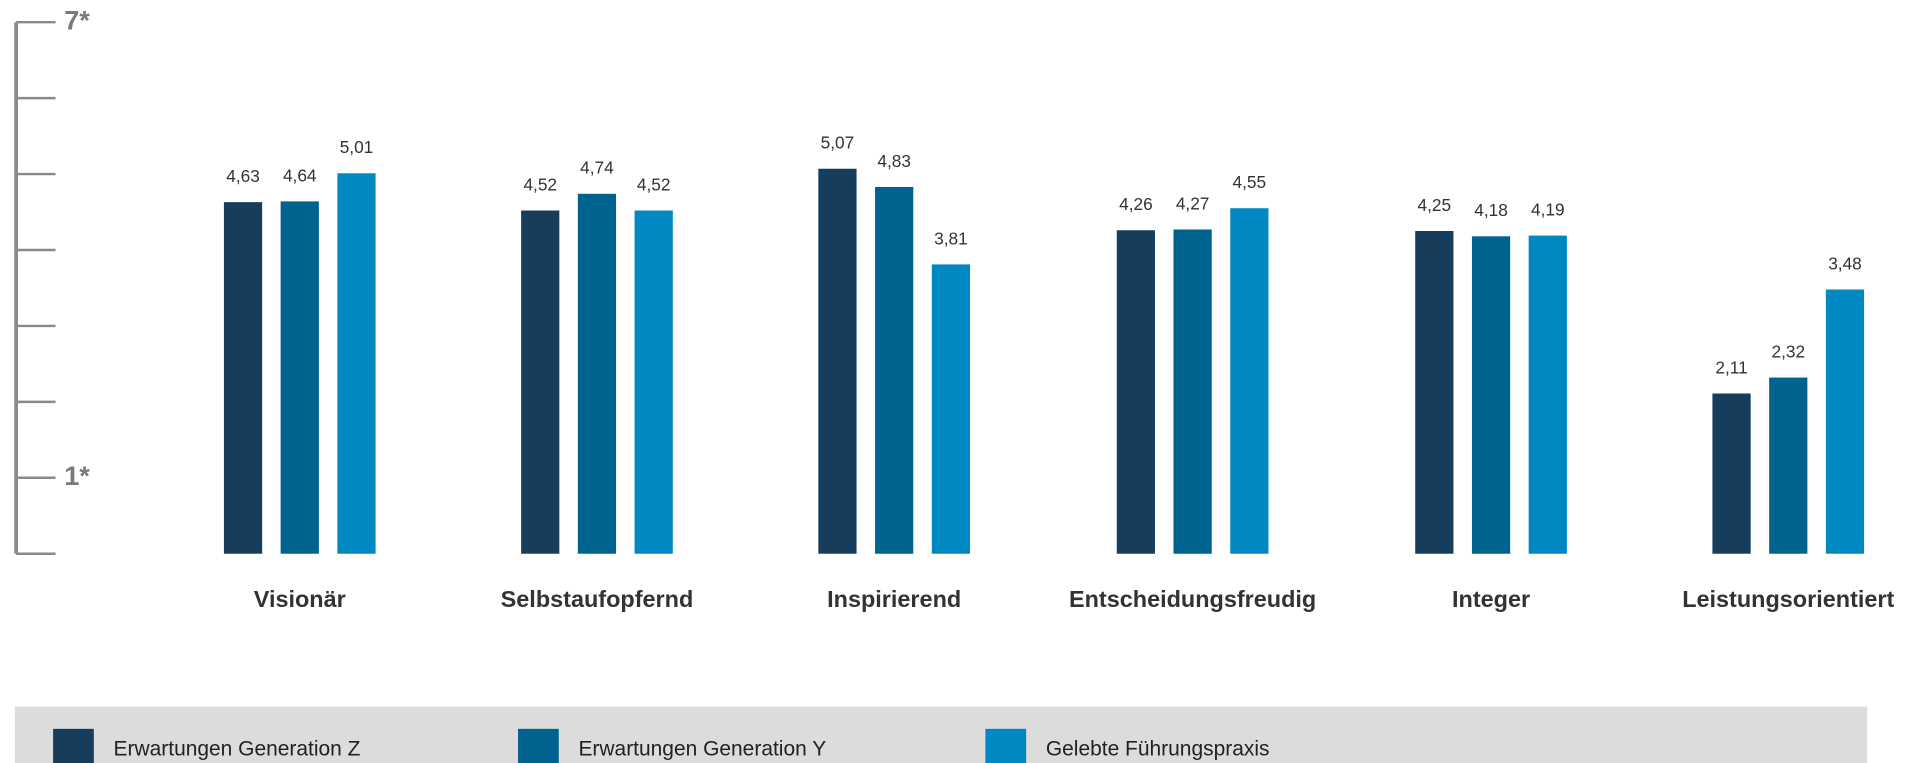 Image resolution: width=1924 pixels, height=763 pixels. What do you see at coordinates (1788, 351) in the screenshot?
I see `value-label: 2,32` at bounding box center [1788, 351].